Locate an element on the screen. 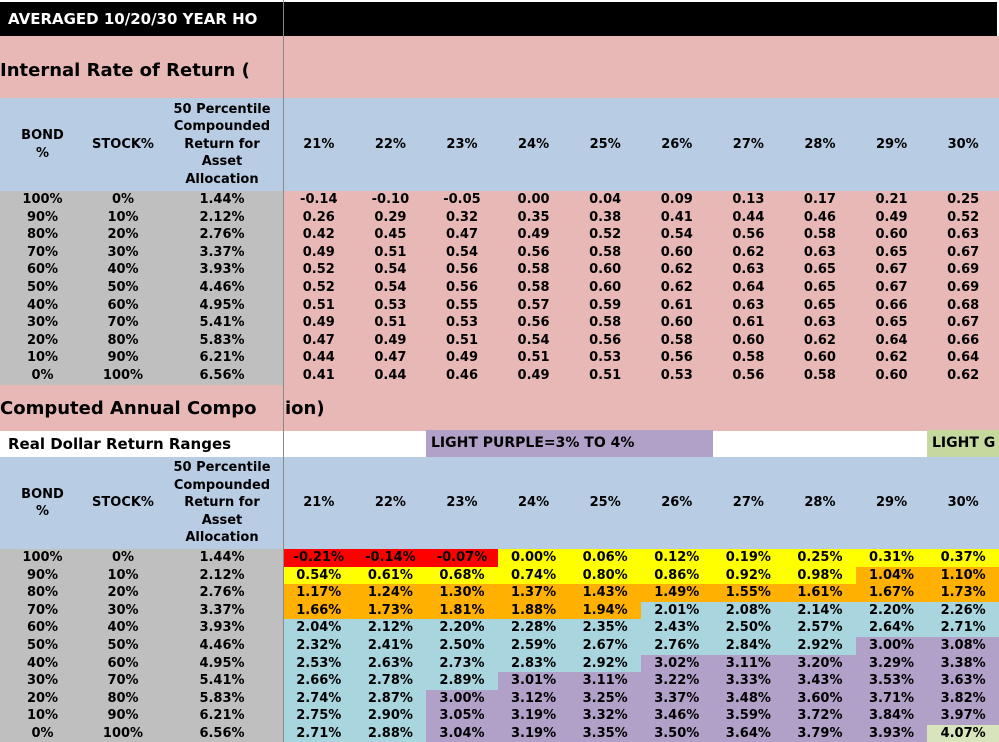  bond-cell: 70% is located at coordinates (42, 610).